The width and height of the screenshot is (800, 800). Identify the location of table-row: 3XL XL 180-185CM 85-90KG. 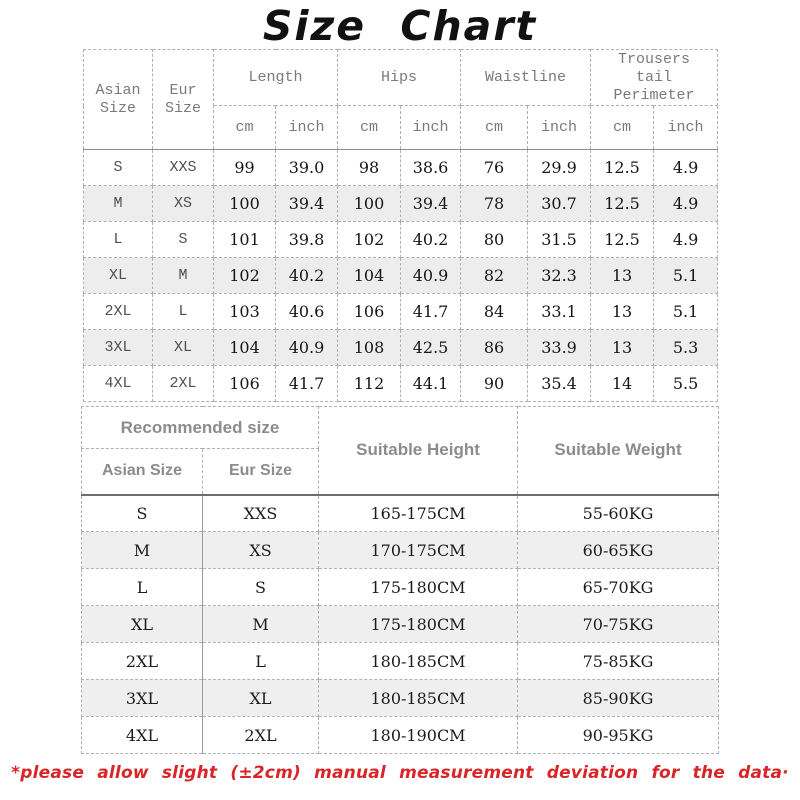
(400, 698).